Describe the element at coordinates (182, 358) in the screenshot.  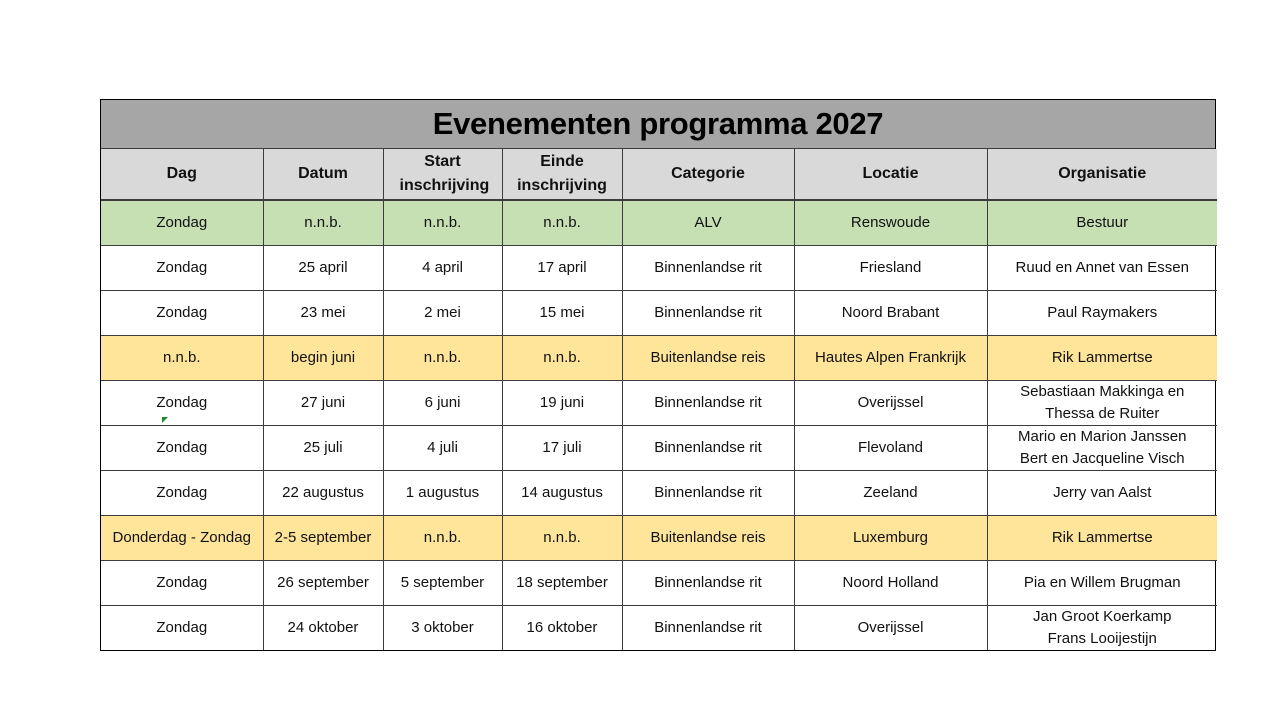
I see `cell-dag: n.n.b.` at that location.